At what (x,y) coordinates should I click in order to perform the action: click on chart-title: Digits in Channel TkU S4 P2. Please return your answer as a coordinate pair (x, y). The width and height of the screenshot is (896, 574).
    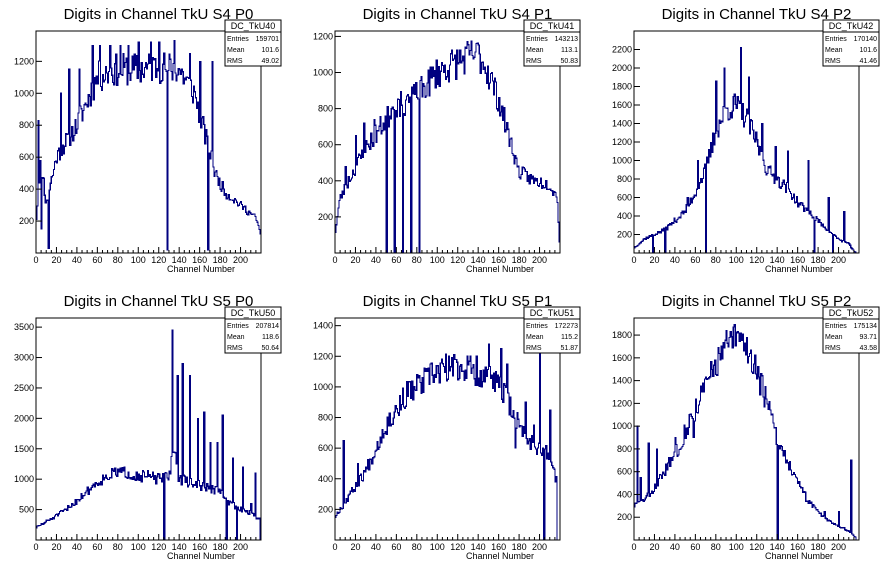
    Looking at the image, I should click on (757, 14).